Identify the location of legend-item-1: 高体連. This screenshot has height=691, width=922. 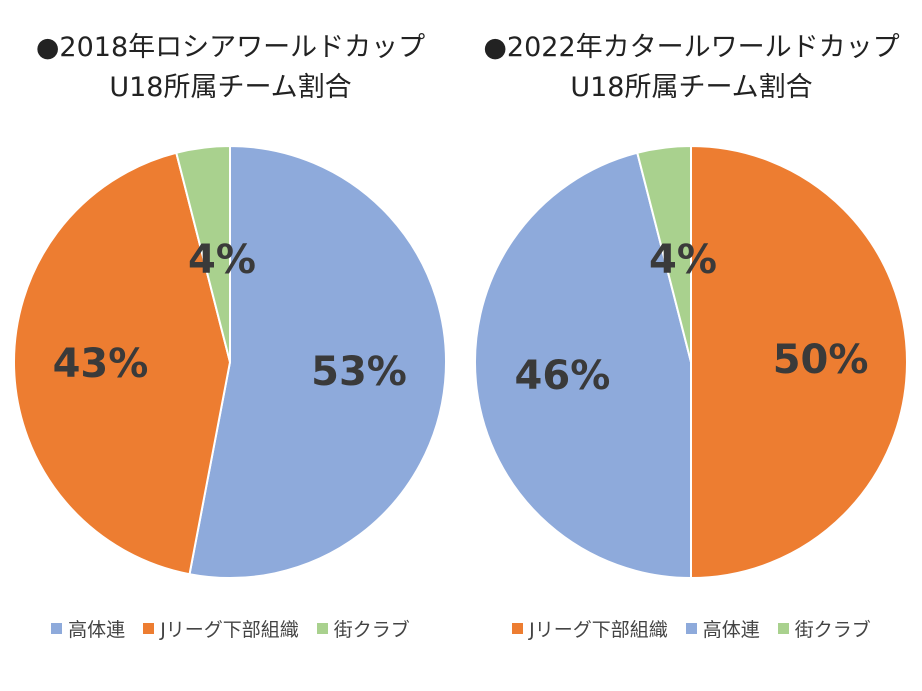
(722, 628).